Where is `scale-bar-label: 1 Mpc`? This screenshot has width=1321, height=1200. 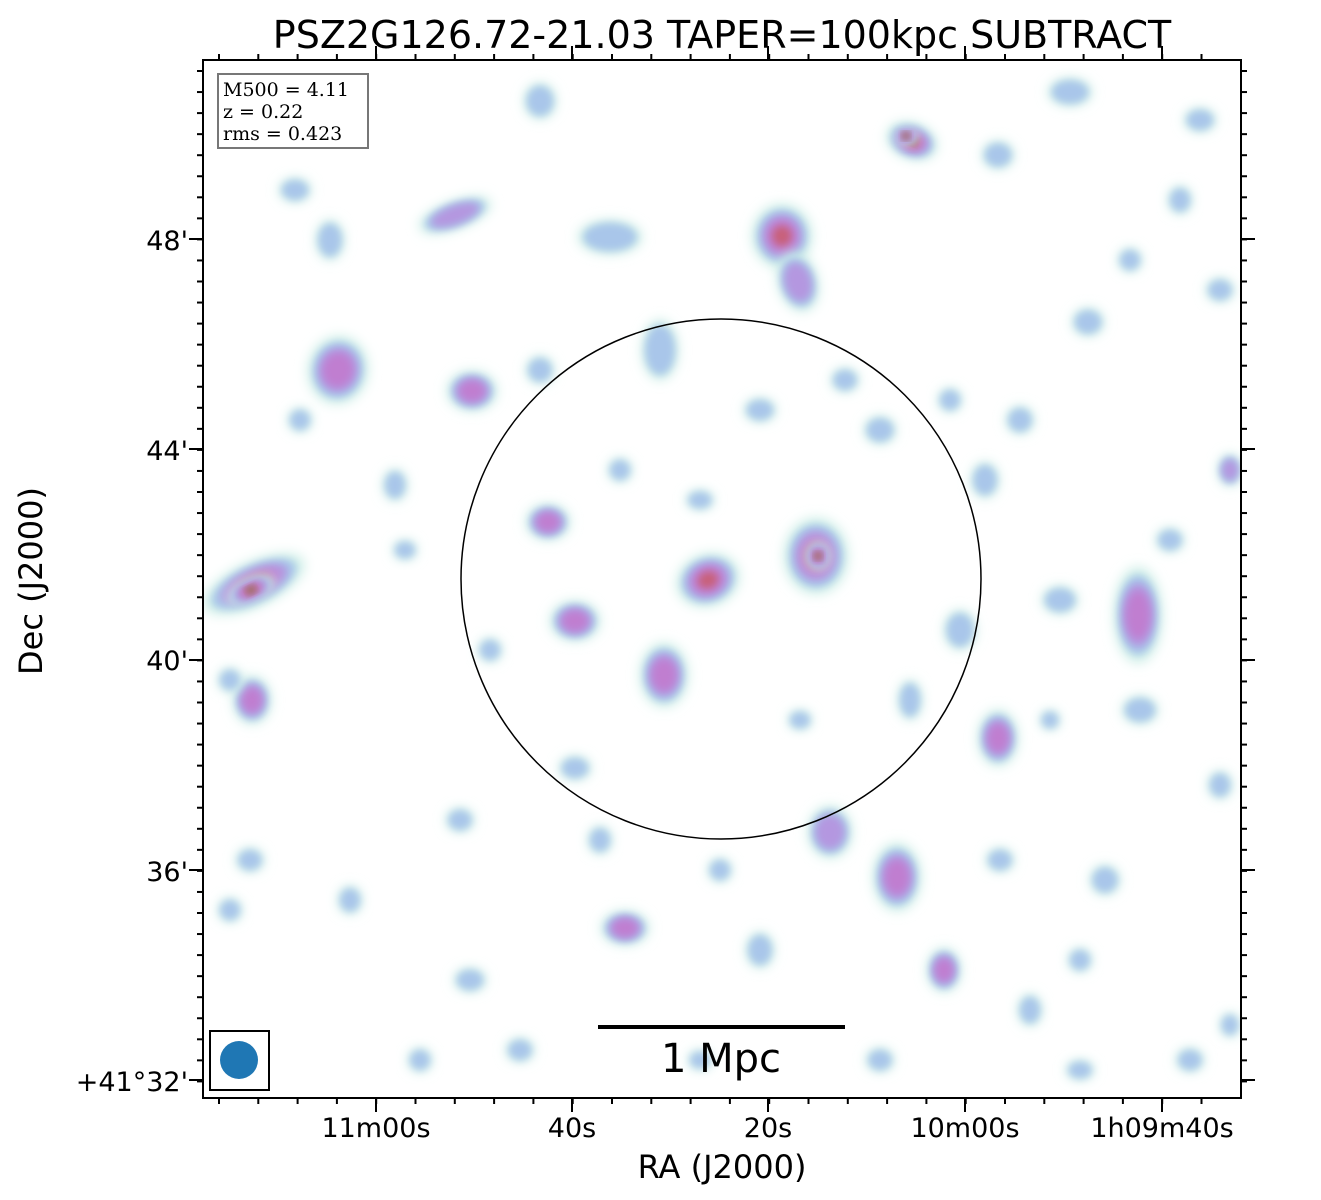
scale-bar-label: 1 Mpc is located at coordinates (721, 1059).